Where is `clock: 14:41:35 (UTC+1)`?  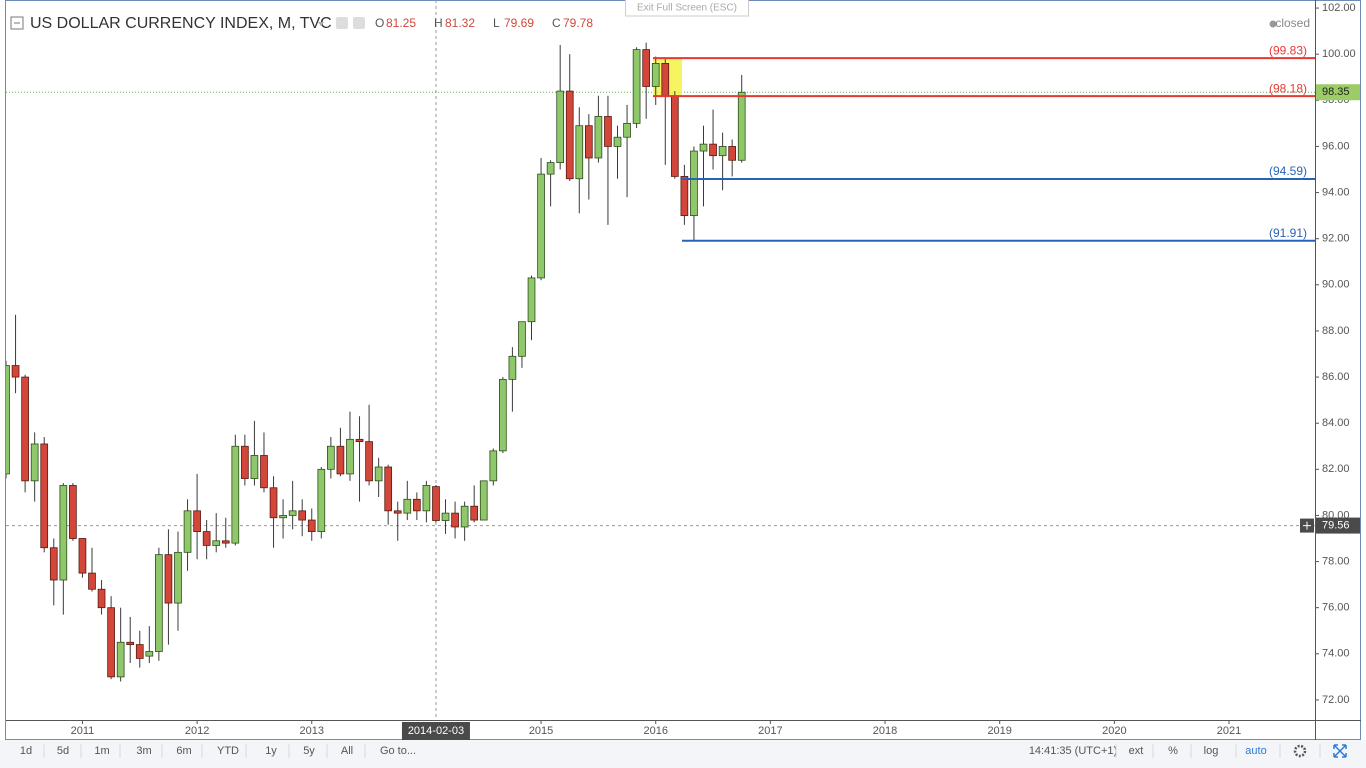
clock: 14:41:35 (UTC+1) is located at coordinates (1073, 751).